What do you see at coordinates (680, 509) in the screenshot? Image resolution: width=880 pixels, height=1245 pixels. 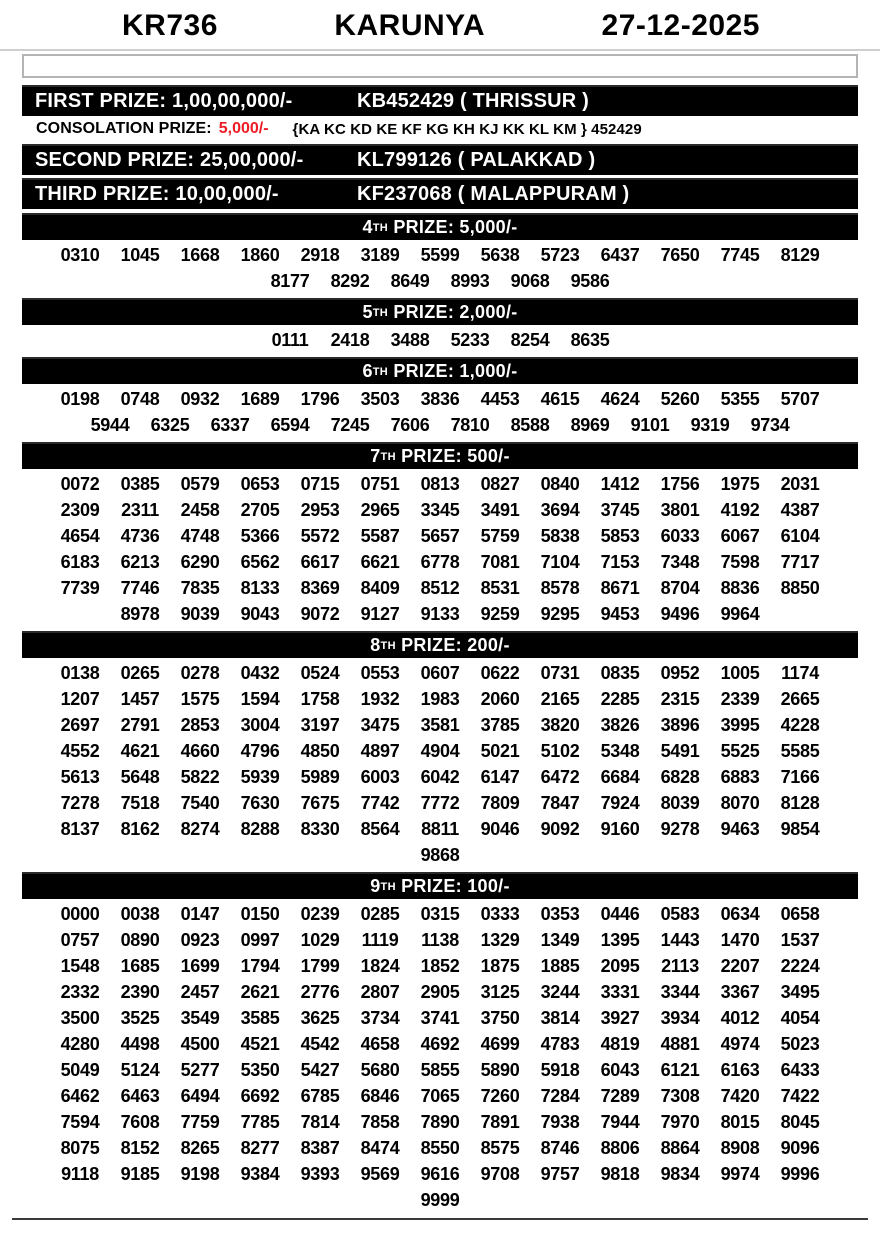 I see `prize-number: 3801` at bounding box center [680, 509].